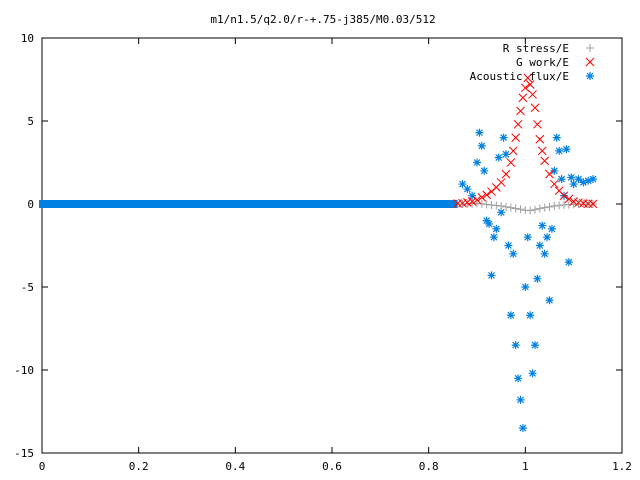  I want to click on x-tick-label: 0, so click(42, 466).